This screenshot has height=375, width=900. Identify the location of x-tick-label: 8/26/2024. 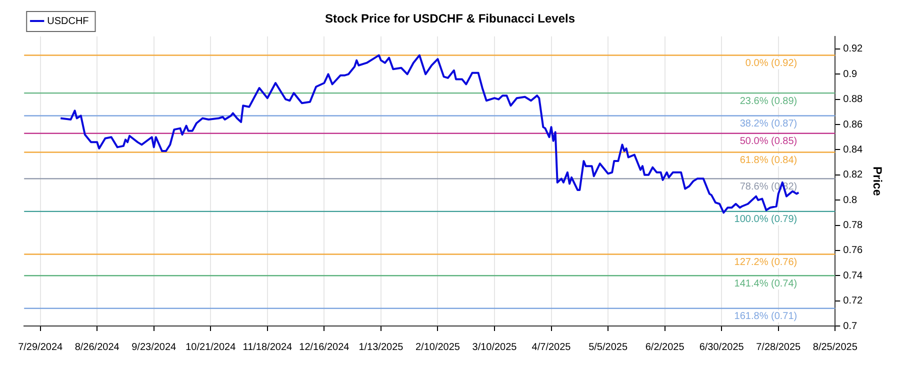
(97, 347).